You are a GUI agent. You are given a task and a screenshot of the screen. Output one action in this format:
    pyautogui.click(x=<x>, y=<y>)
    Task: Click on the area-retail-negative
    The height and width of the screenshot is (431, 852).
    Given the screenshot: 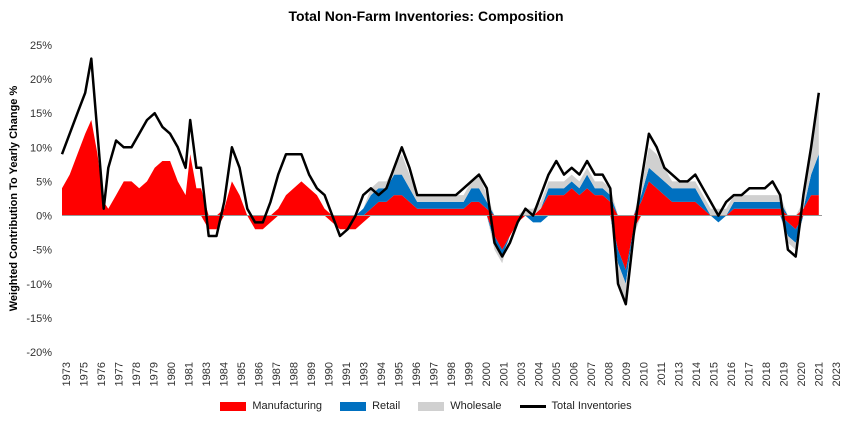 What is the action you would take?
    pyautogui.click(x=440, y=249)
    